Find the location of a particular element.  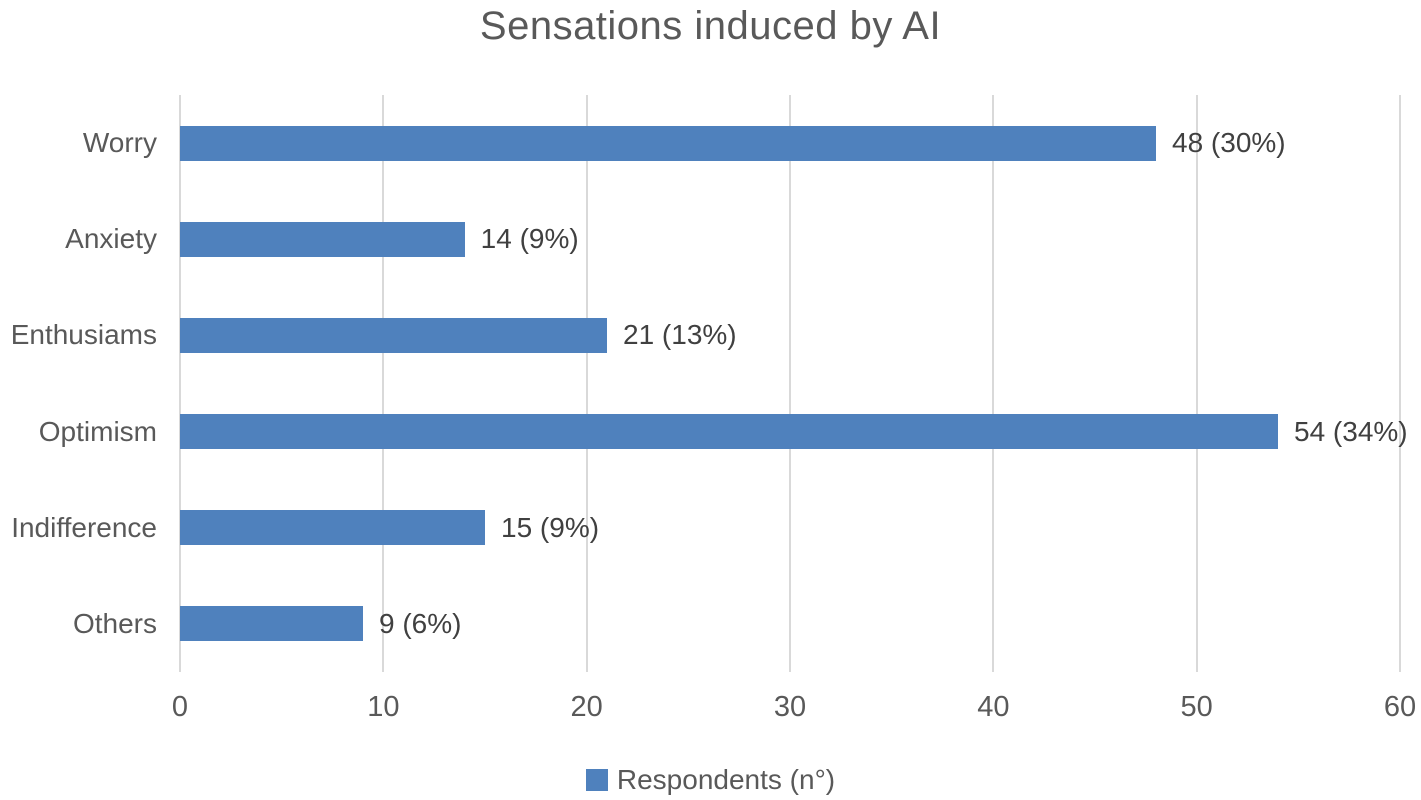

x-tick-label: 20 is located at coordinates (586, 707).